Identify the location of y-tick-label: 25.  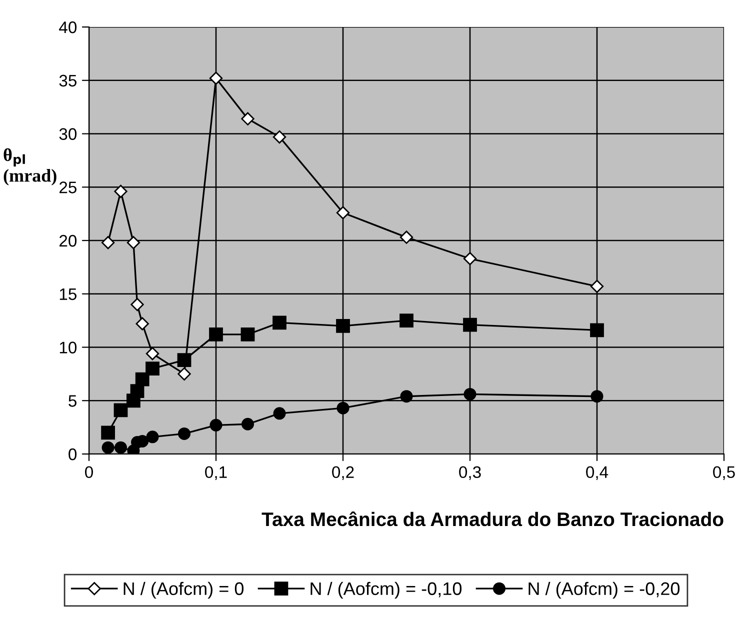
(67, 188).